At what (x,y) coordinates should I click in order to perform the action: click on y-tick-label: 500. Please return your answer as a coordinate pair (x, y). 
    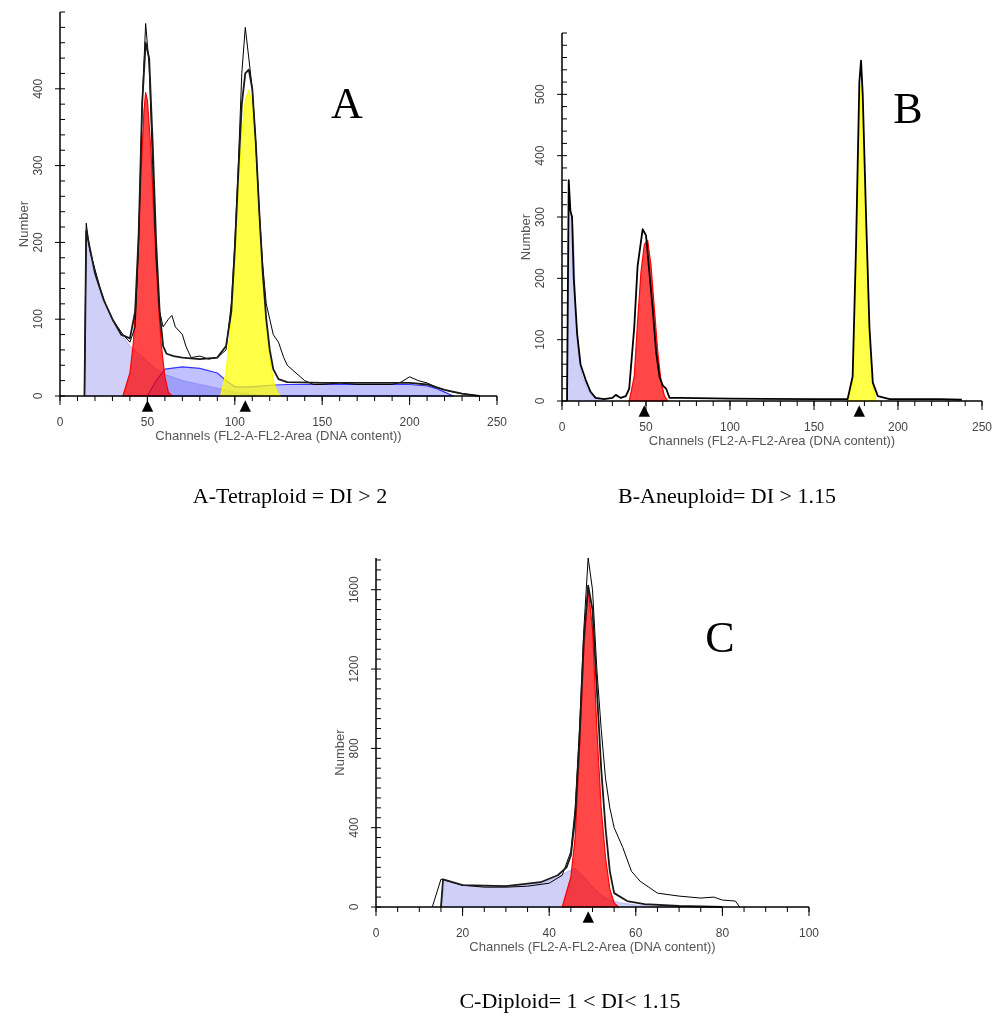
    Looking at the image, I should click on (540, 94).